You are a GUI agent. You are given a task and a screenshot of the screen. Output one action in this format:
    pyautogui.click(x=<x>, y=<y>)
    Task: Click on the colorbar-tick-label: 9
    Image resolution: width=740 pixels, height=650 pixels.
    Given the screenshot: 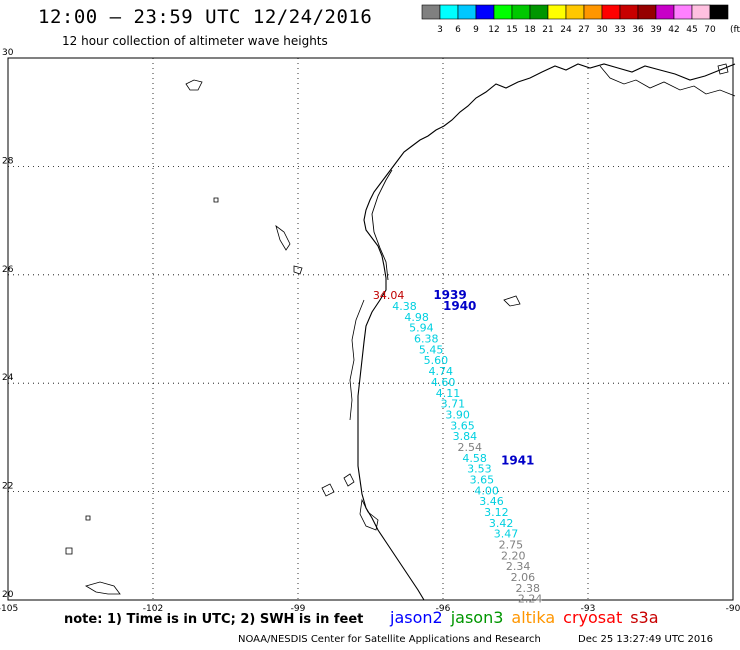 What is the action you would take?
    pyautogui.click(x=476, y=30)
    